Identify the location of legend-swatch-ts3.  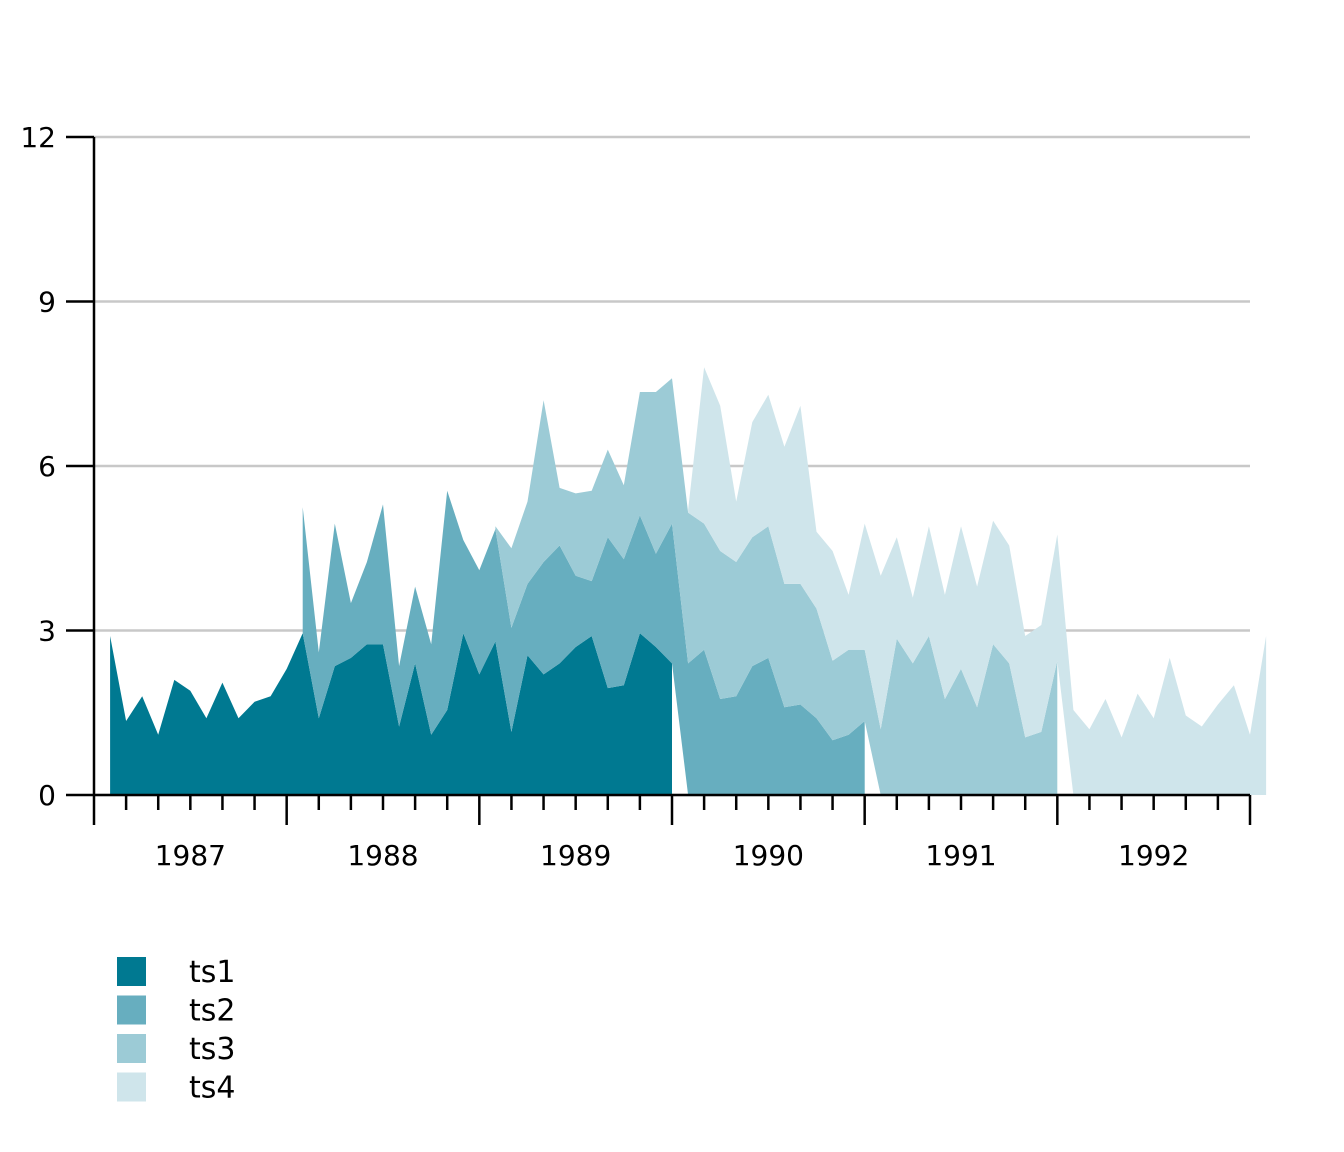
(131, 1048).